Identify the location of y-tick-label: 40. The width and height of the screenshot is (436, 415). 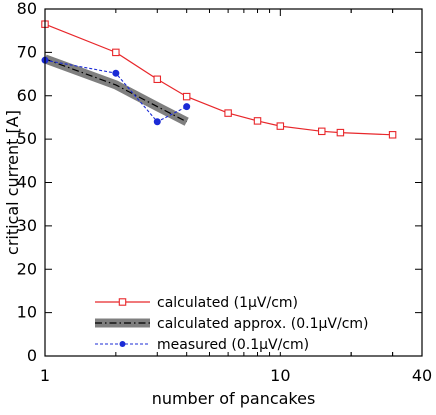
(27, 182).